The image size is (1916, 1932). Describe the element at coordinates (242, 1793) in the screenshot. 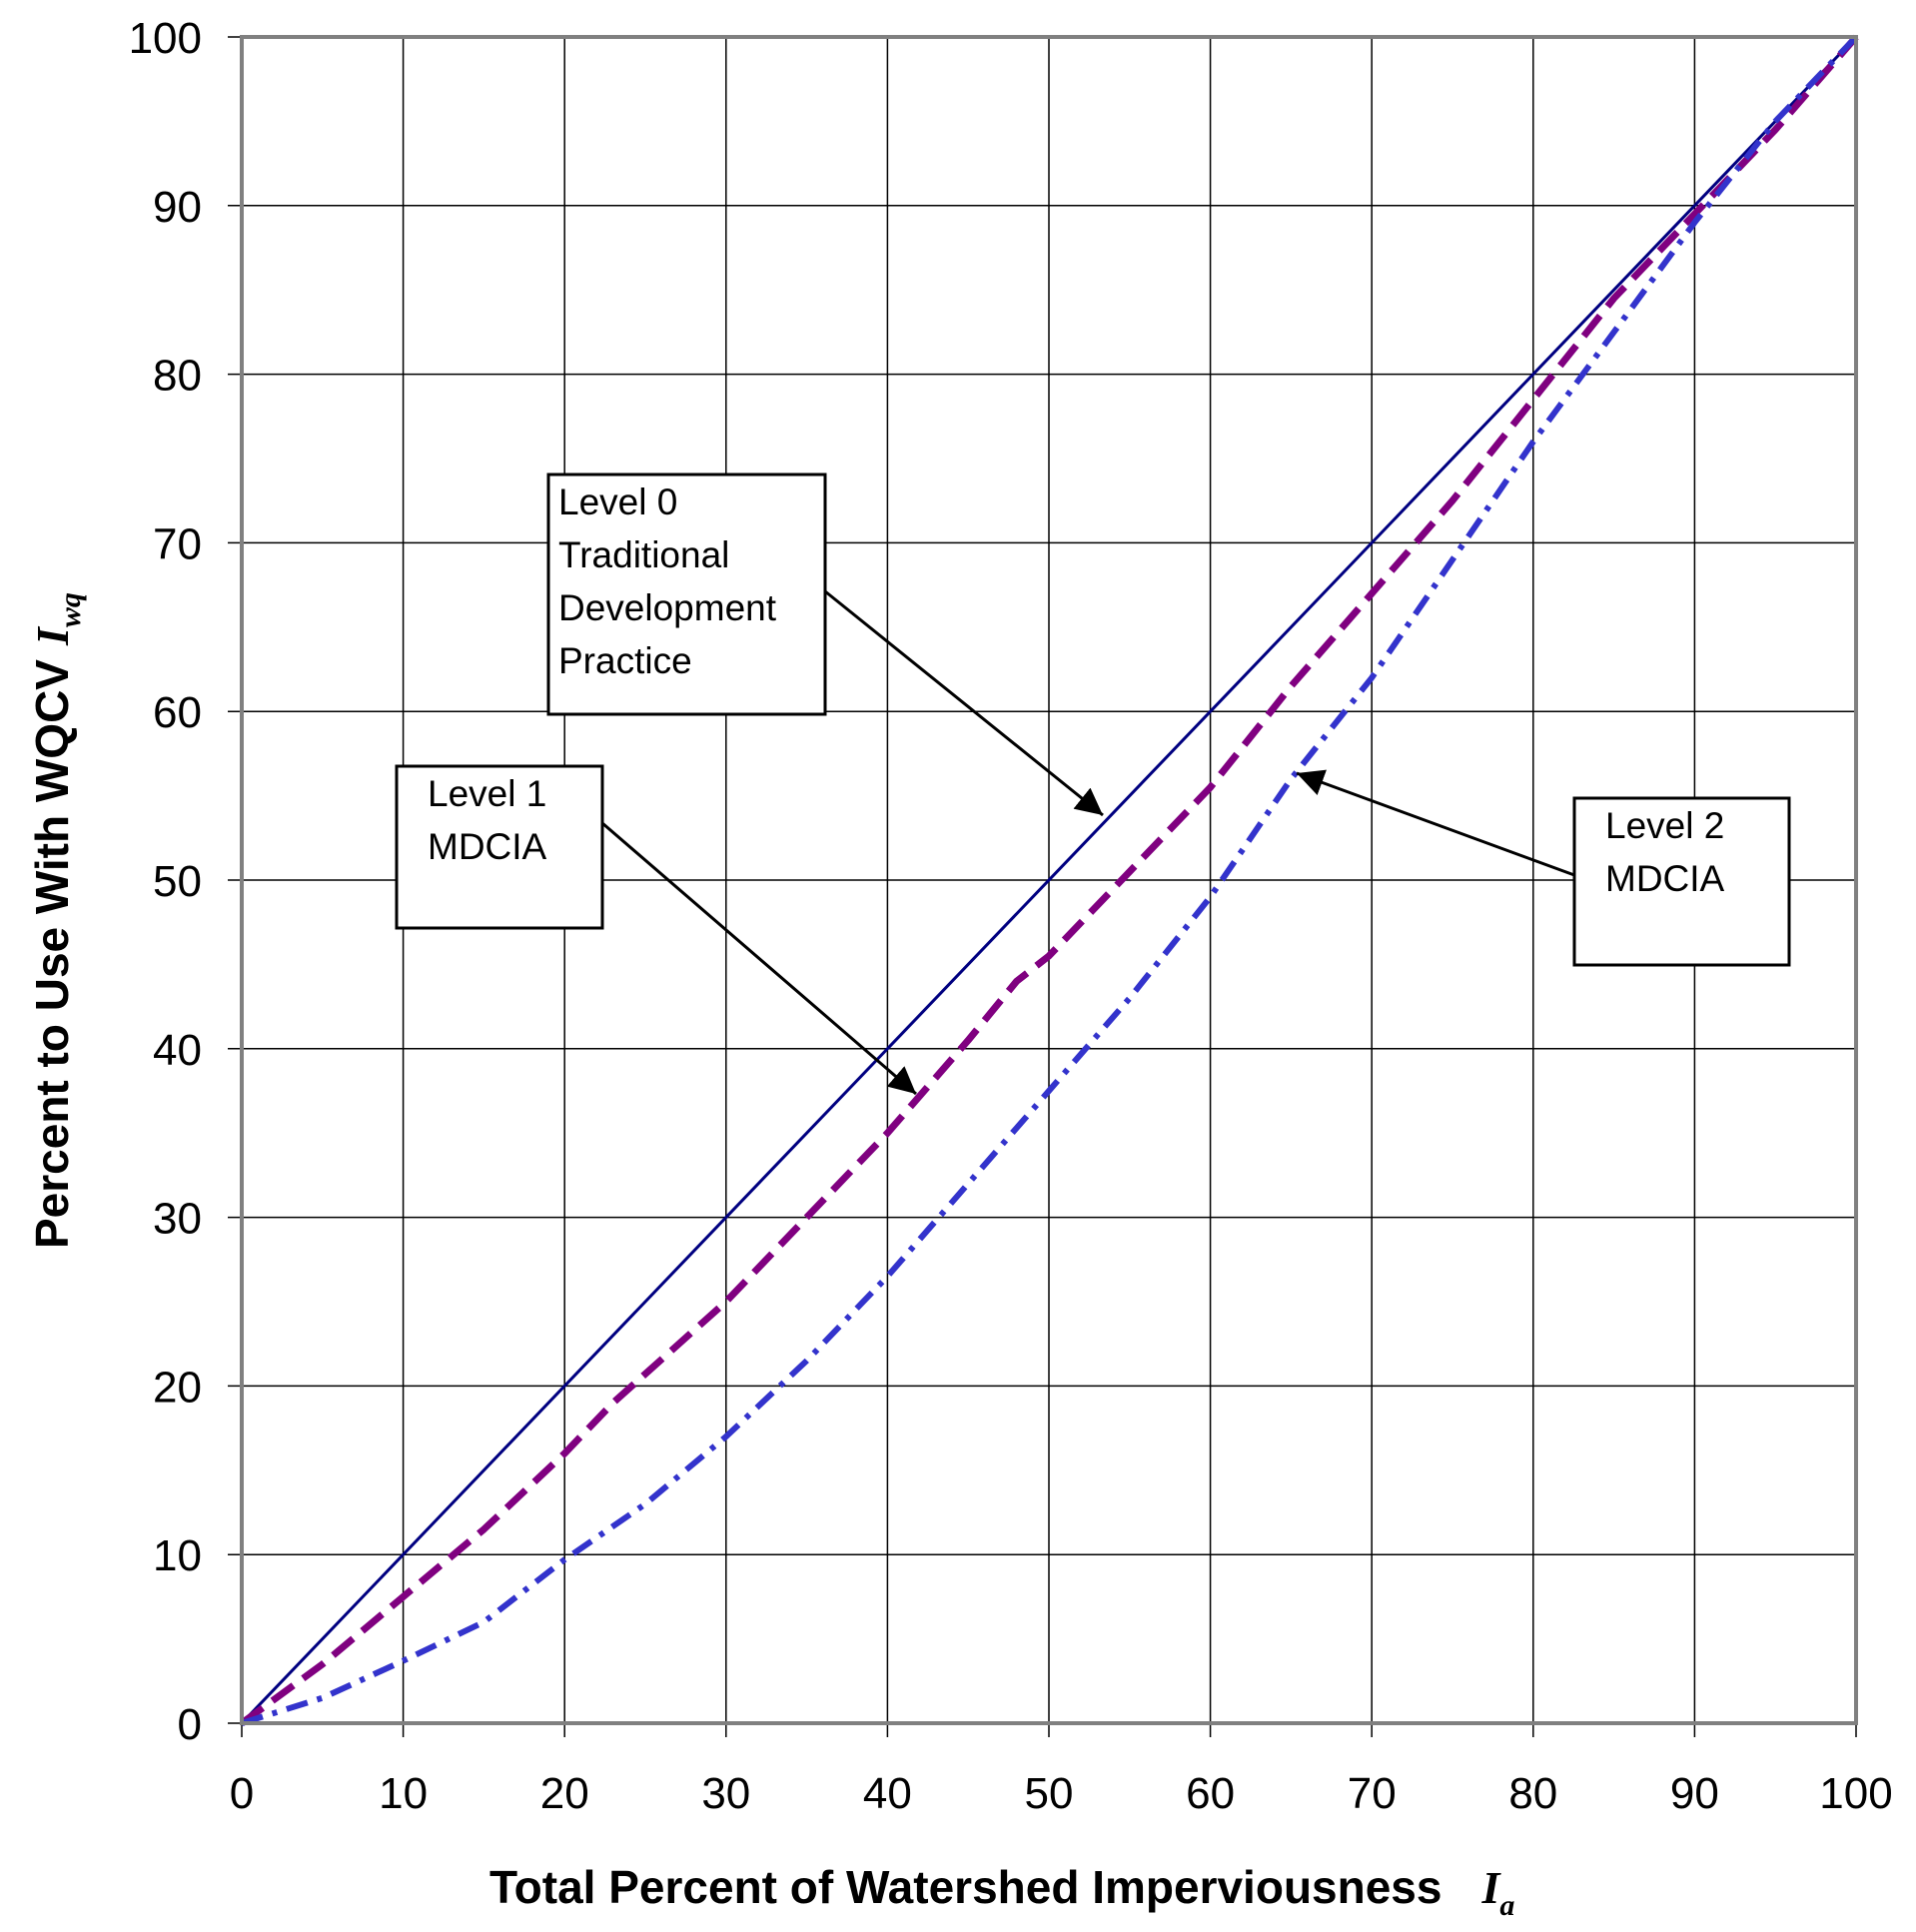

I see `x-tick-label: 0` at that location.